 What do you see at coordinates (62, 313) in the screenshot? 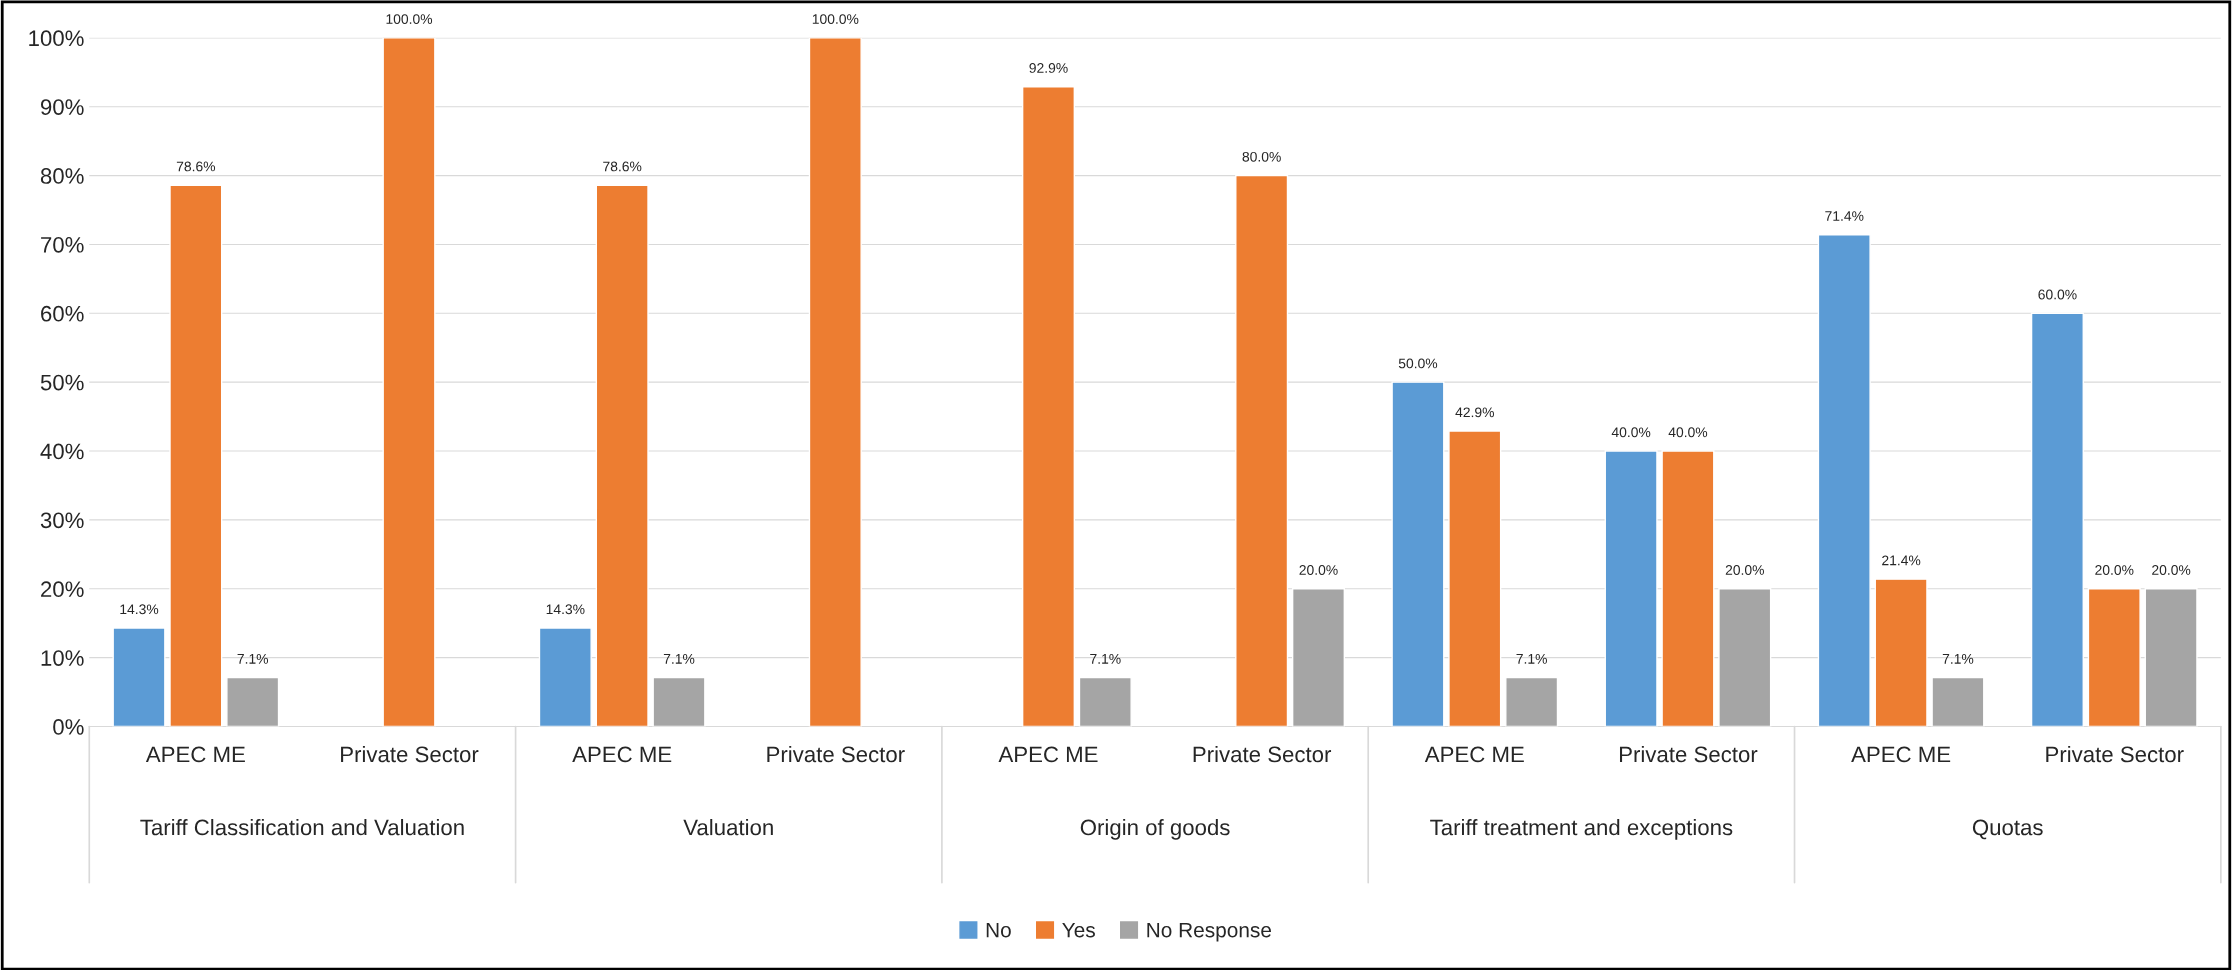
I see `y-tick-label: 60%` at bounding box center [62, 313].